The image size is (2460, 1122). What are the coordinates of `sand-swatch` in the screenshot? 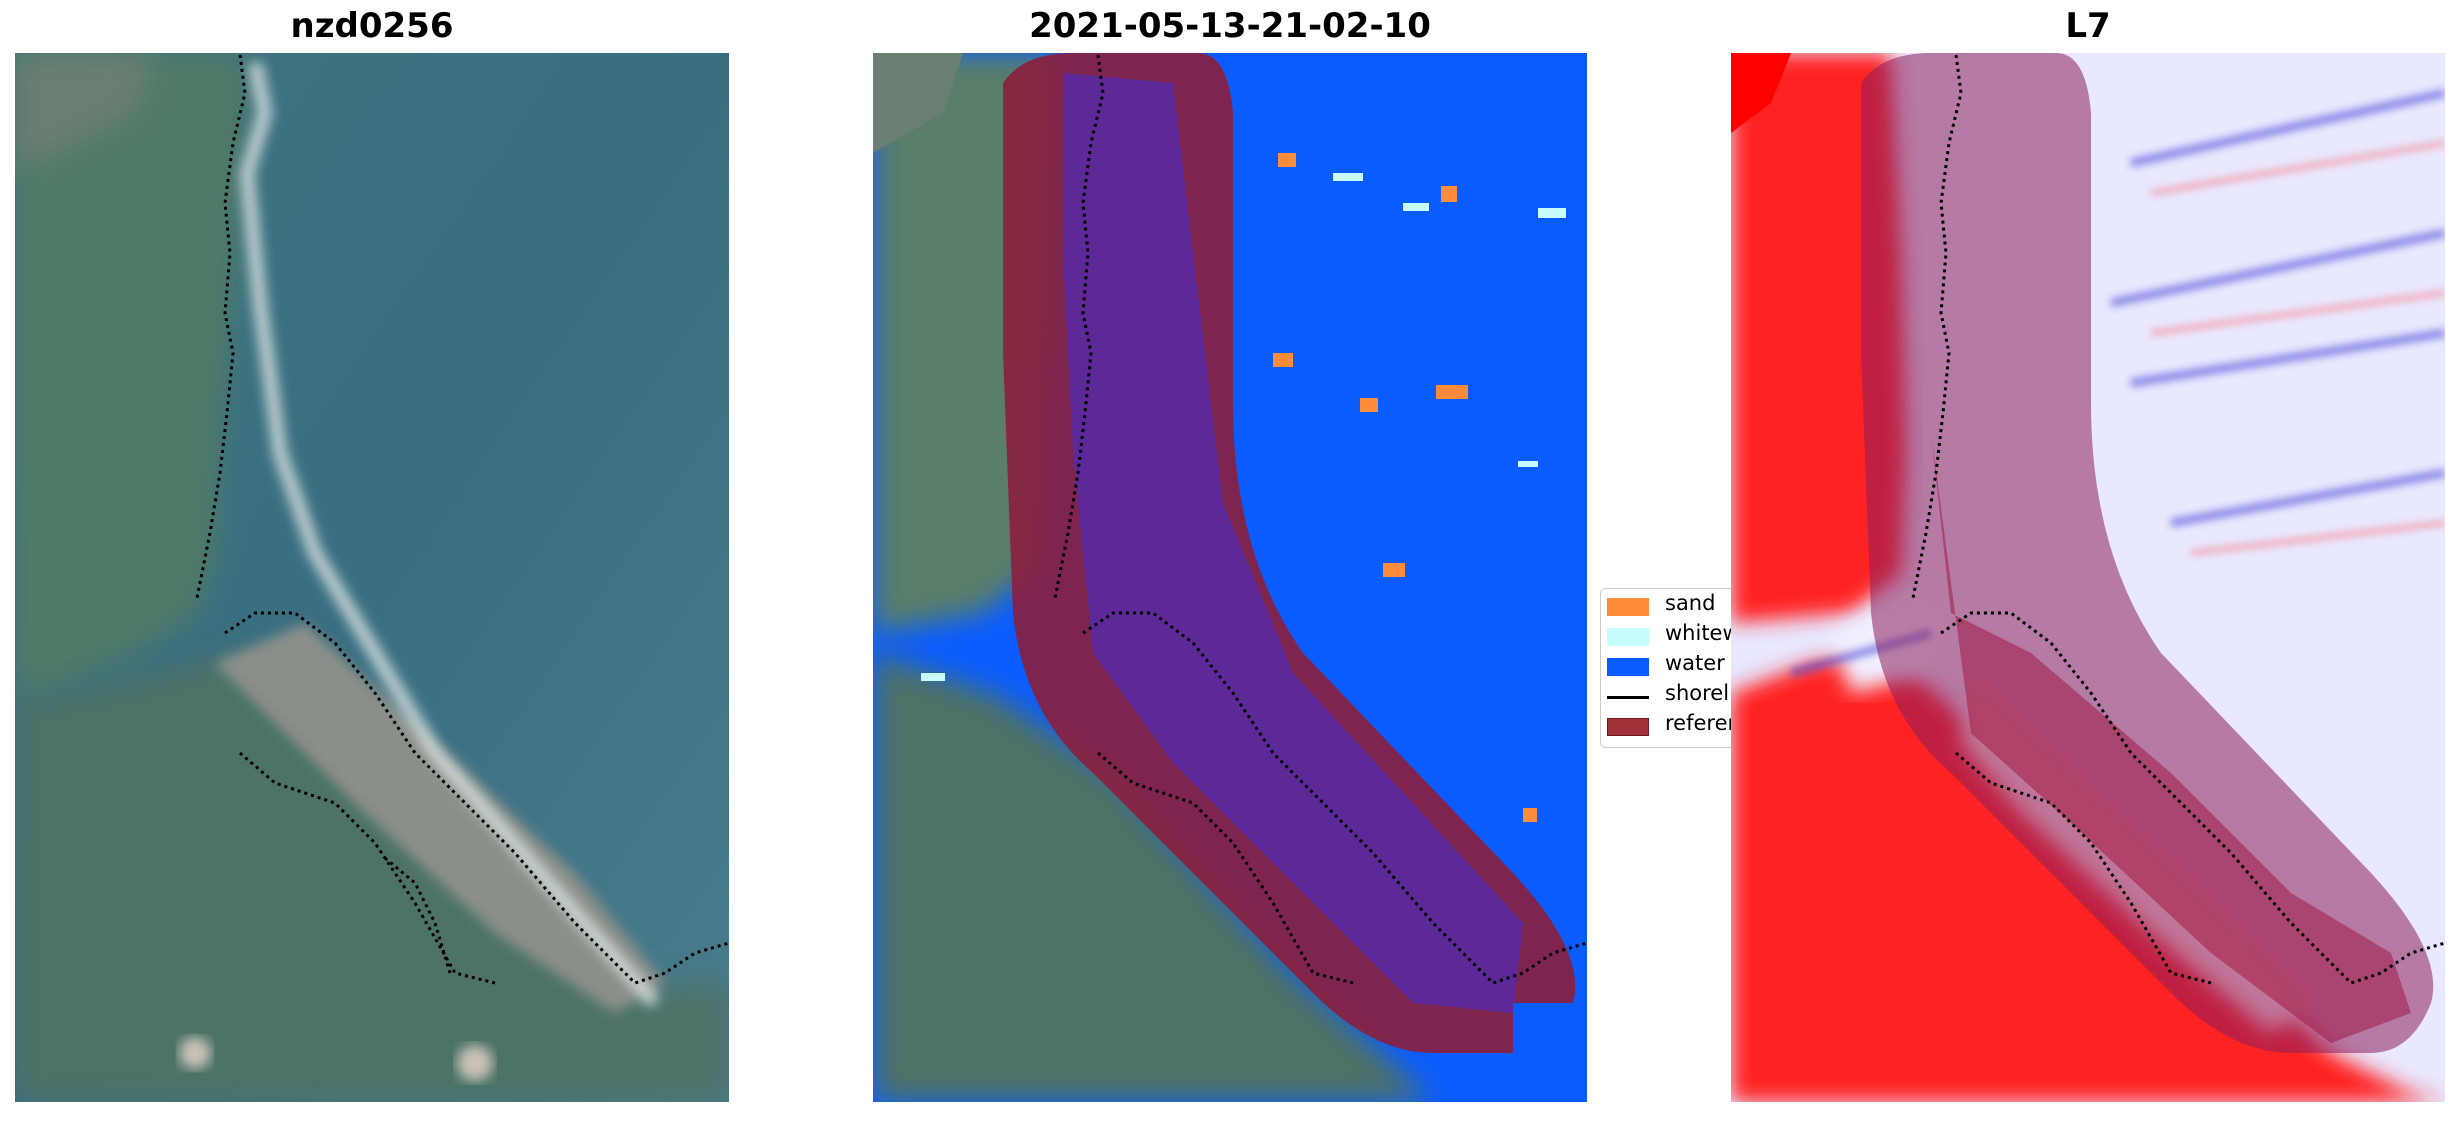 It's located at (1628, 607).